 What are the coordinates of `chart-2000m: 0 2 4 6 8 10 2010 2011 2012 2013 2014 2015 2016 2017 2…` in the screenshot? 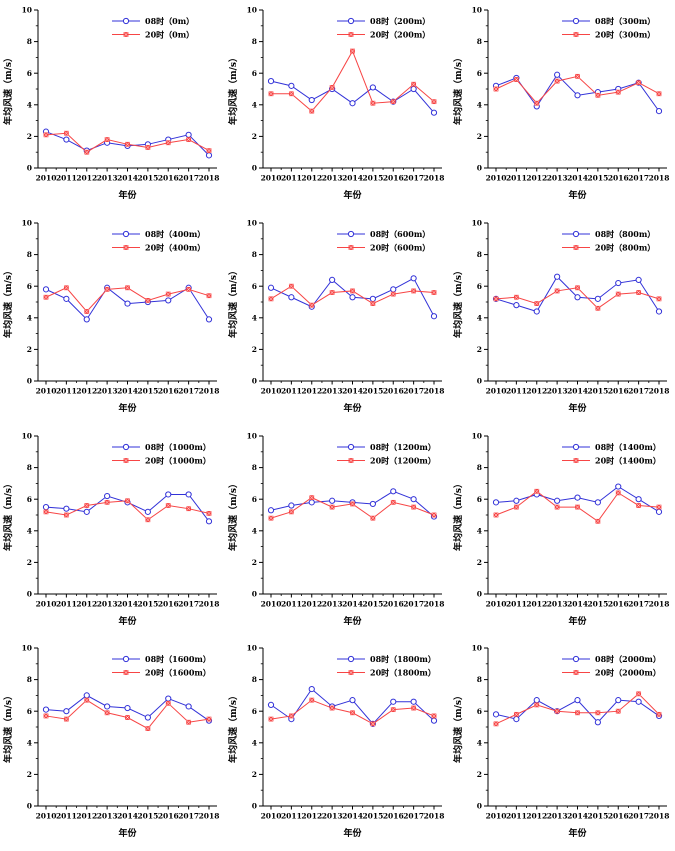 It's located at (562, 744).